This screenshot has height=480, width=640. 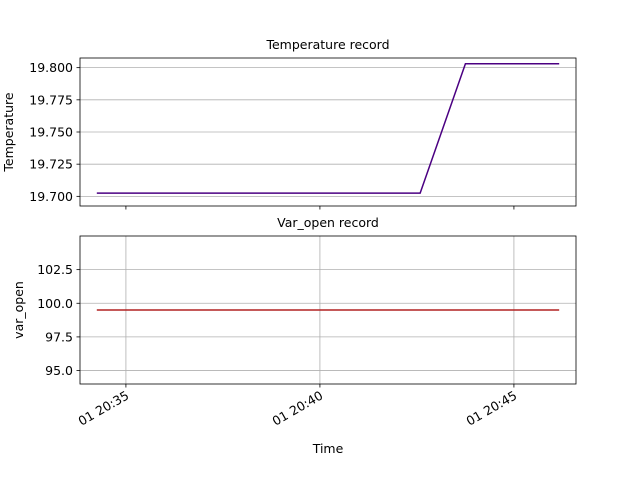 I want to click on x-tick-label: 01 20:40, so click(x=298, y=408).